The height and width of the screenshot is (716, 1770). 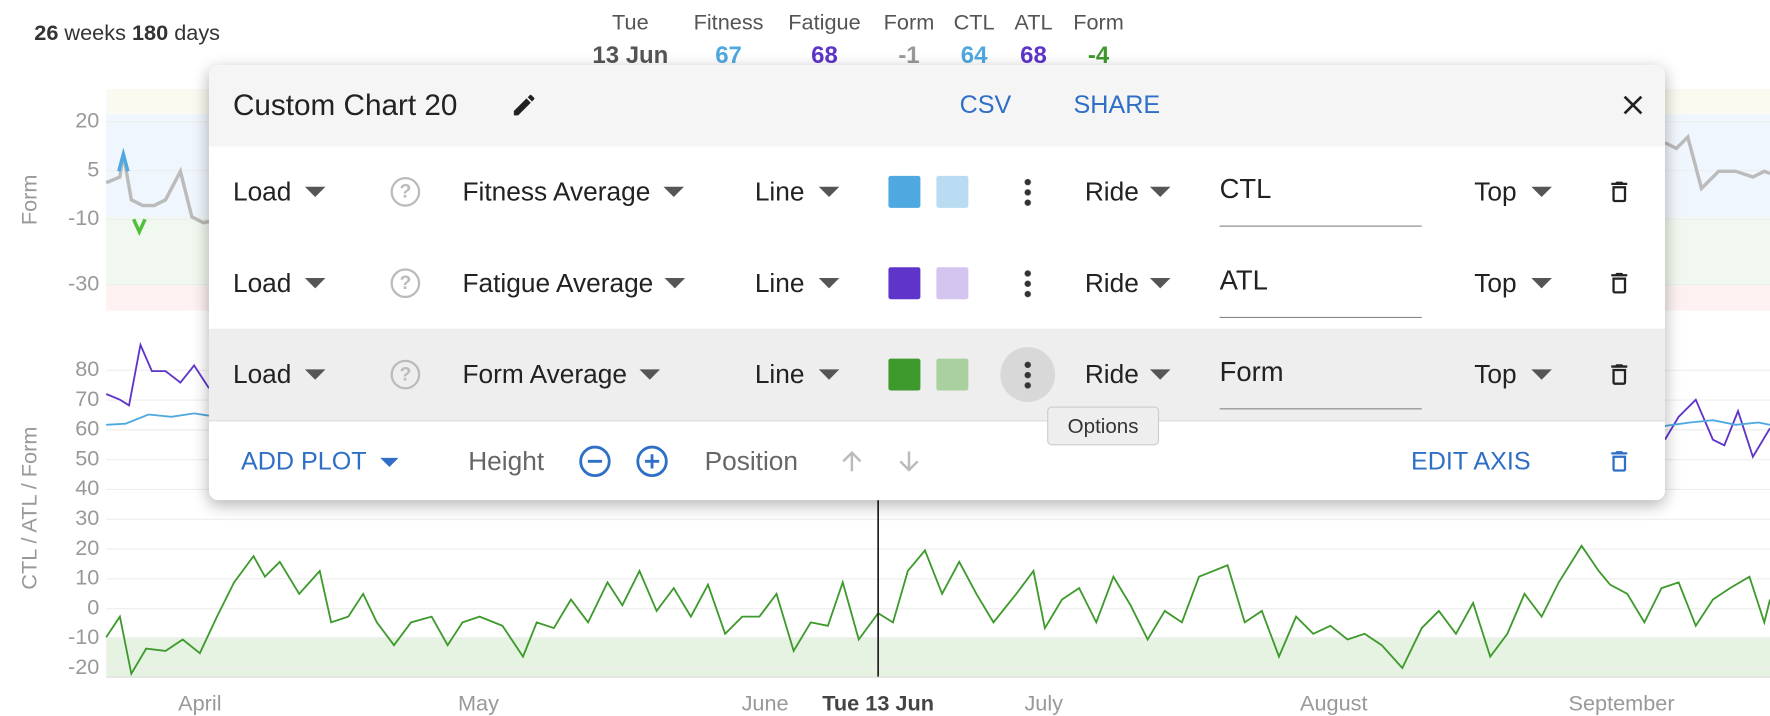 I want to click on plot-row: Load? Fitness Average Line Ride CTL Top, so click(x=936, y=192).